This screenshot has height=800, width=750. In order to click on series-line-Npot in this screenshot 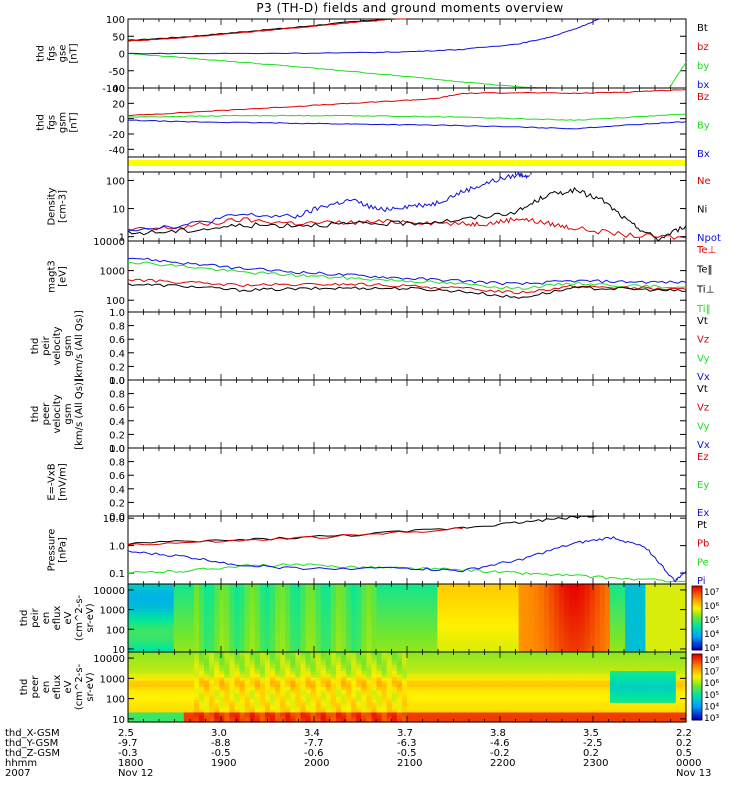, I will do `click(328, 201)`.